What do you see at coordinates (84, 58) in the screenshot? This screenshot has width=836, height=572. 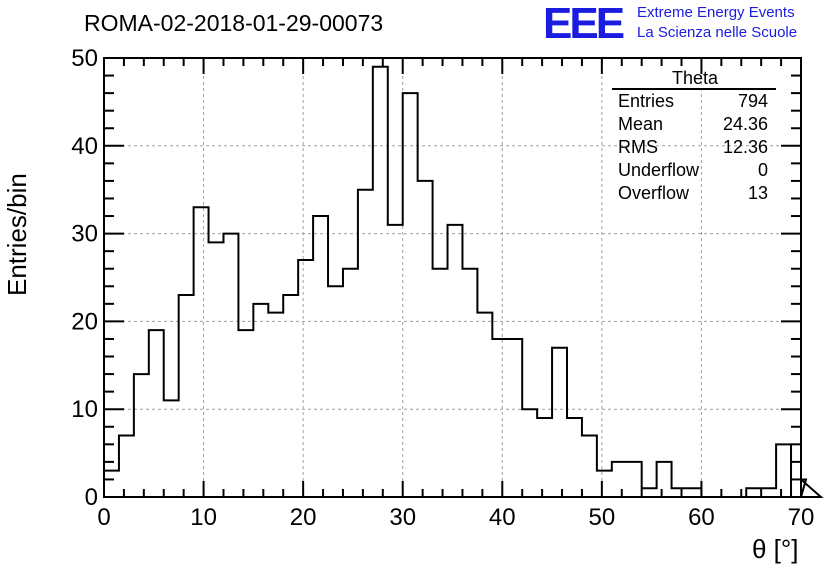 I see `y-tick-label: 50` at bounding box center [84, 58].